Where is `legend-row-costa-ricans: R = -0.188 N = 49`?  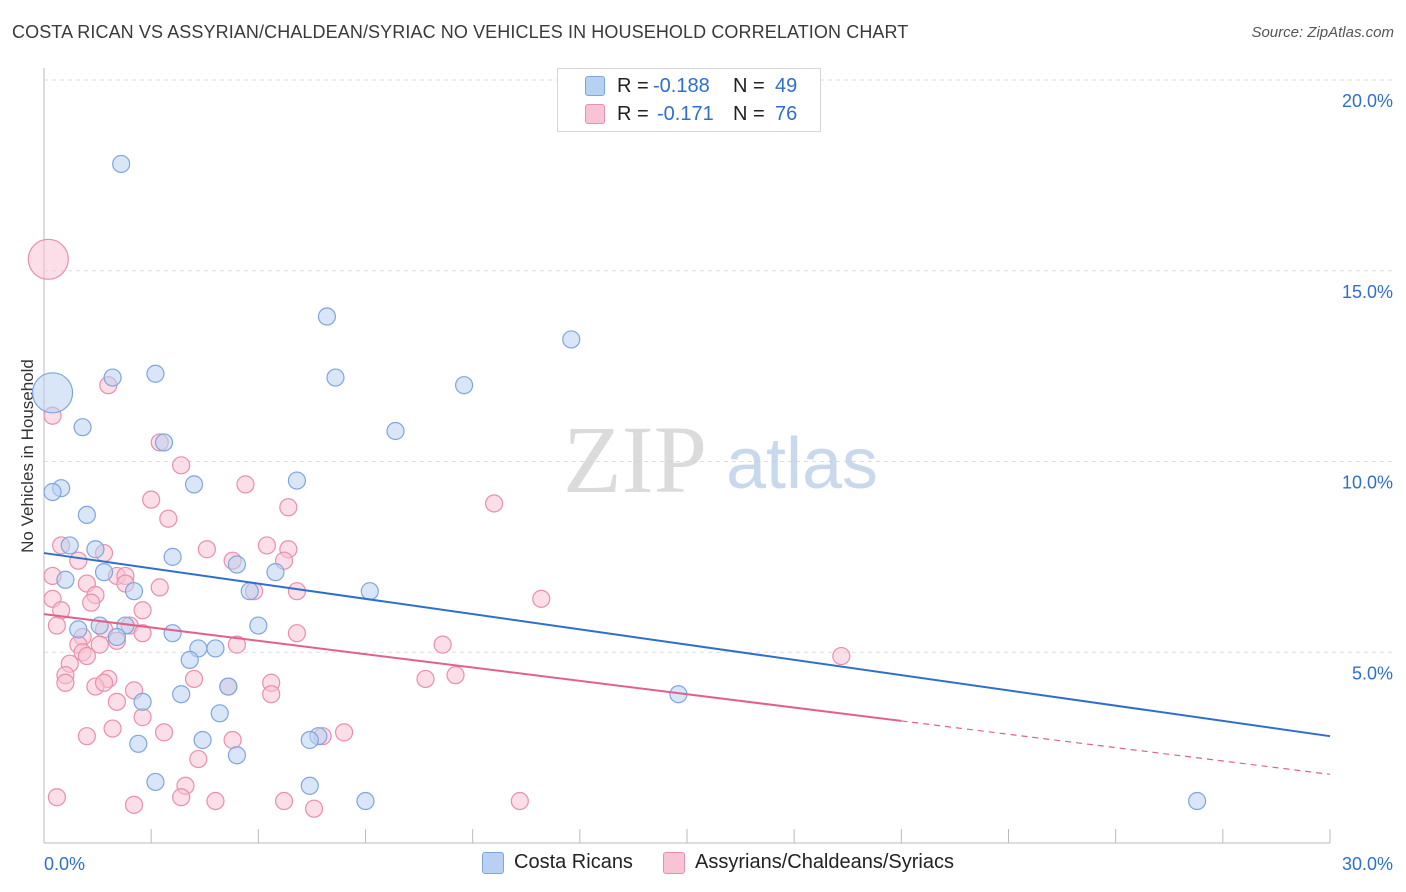 legend-row-costa-ricans: R = -0.188 N = 49 is located at coordinates (677, 86).